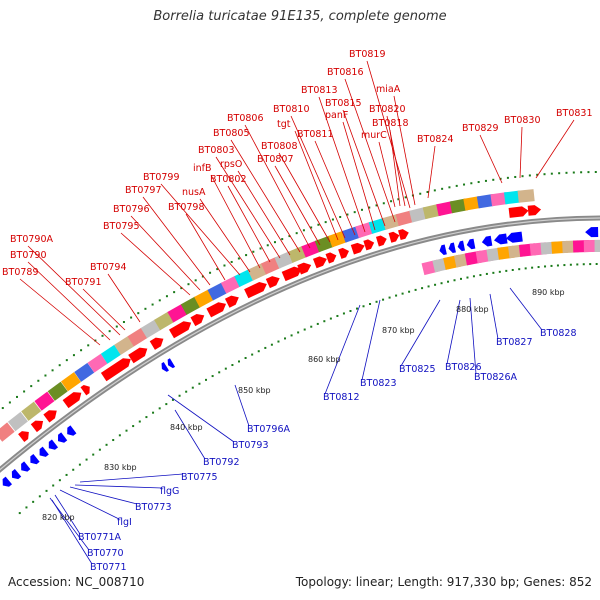 Image resolution: width=600 pixels, height=600 pixels. I want to click on forward-gene-label: BT0811, so click(315, 134).